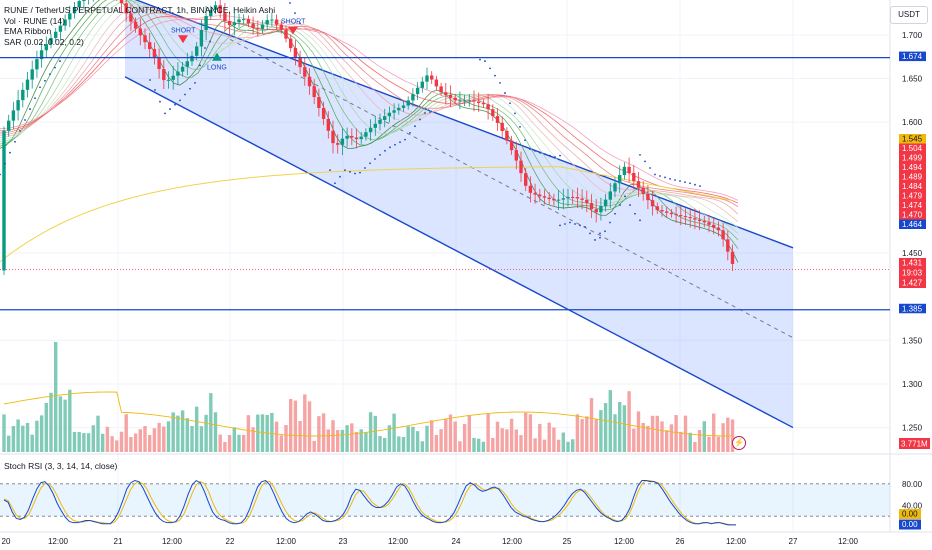 This screenshot has height=550, width=932. Describe the element at coordinates (912, 79) in the screenshot. I see `price-tick-label: 1.650` at that location.